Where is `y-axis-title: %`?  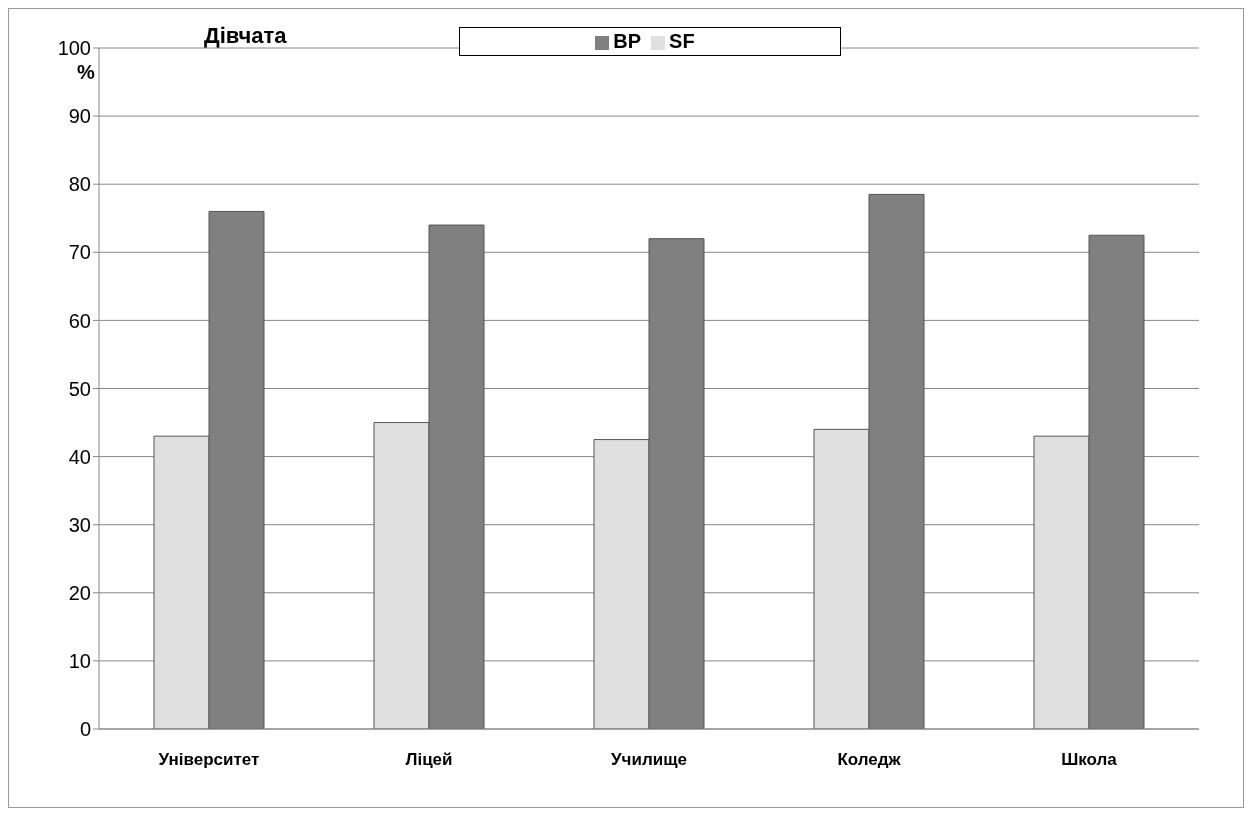
y-axis-title: % is located at coordinates (86, 72).